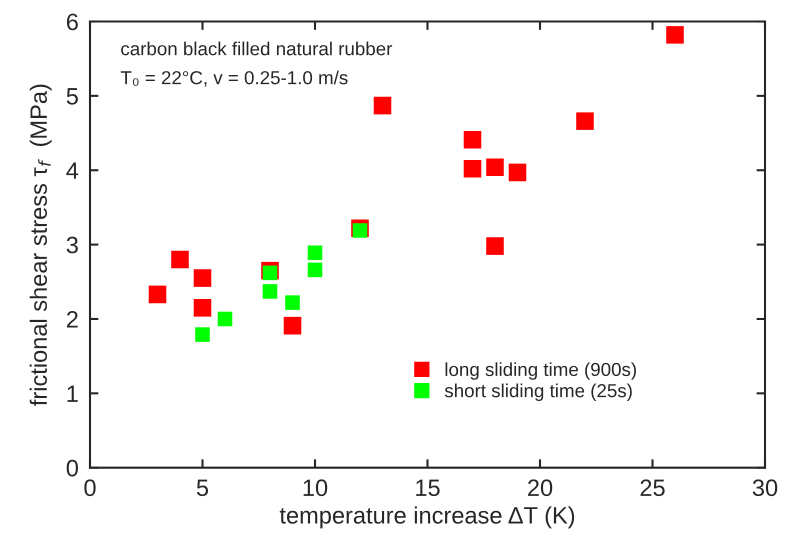 The image size is (789, 545). What do you see at coordinates (72, 96) in the screenshot?
I see `y-tick-label: 5` at bounding box center [72, 96].